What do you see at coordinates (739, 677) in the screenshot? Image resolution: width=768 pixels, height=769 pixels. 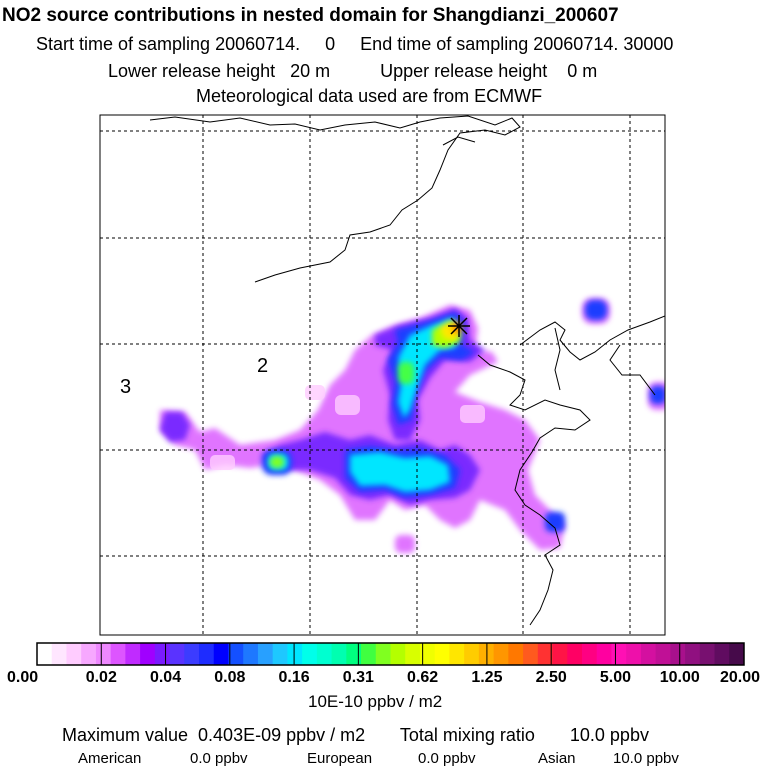 I see `colorbar-tick-label: 20.00` at bounding box center [739, 677].